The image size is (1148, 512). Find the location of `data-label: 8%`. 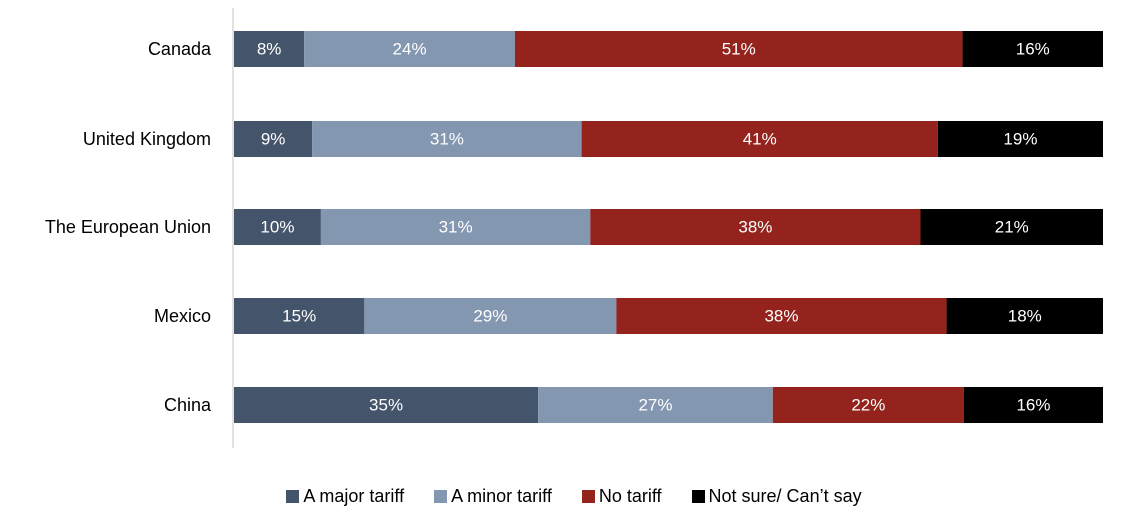

data-label: 8% is located at coordinates (269, 49).